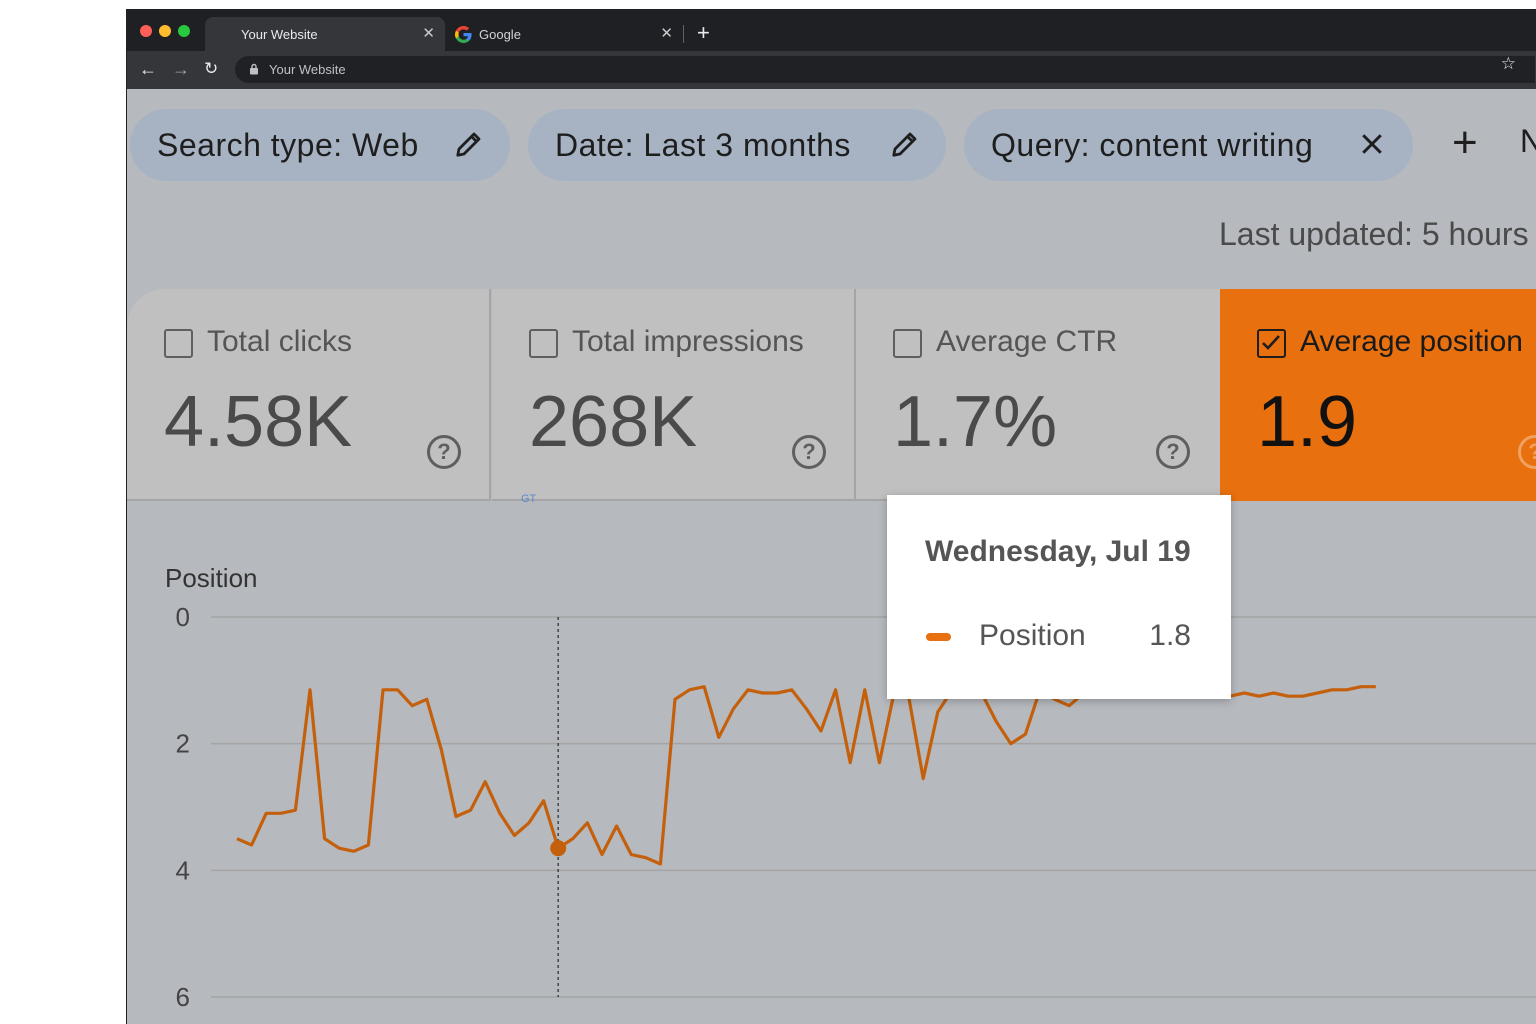 This screenshot has height=1024, width=1536. I want to click on y-tick-label: 0, so click(183, 617).